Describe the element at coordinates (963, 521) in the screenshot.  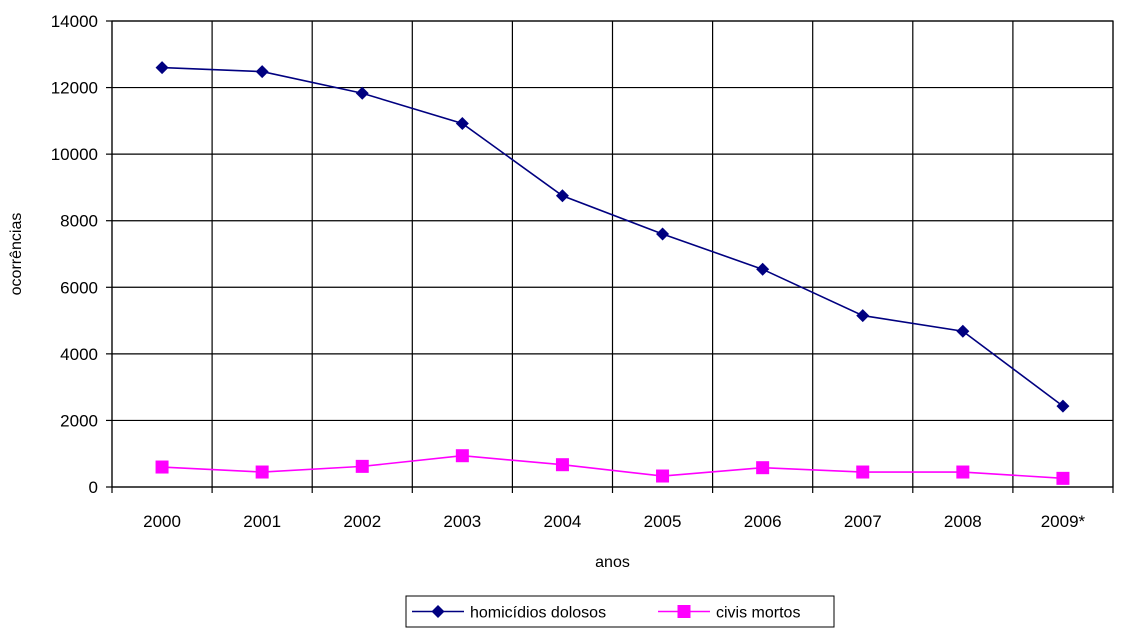
I see `x-tick-label: 2008` at that location.